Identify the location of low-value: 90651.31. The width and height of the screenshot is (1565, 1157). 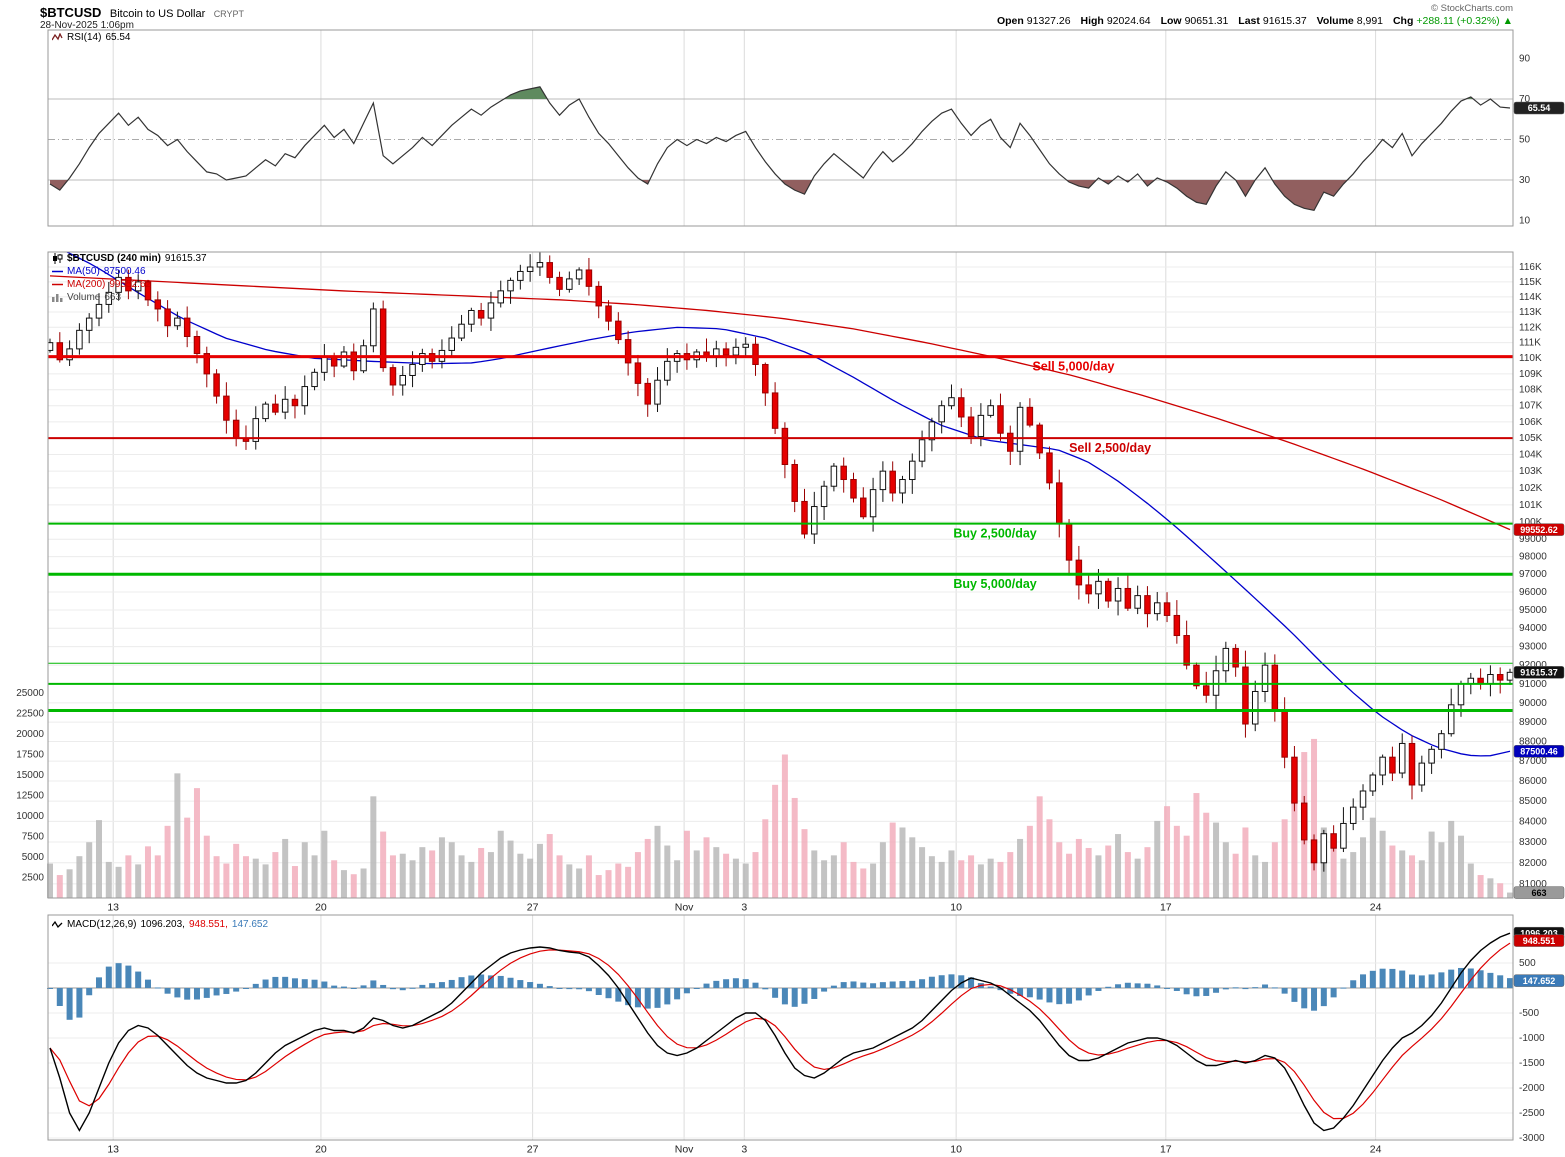
(1206, 21).